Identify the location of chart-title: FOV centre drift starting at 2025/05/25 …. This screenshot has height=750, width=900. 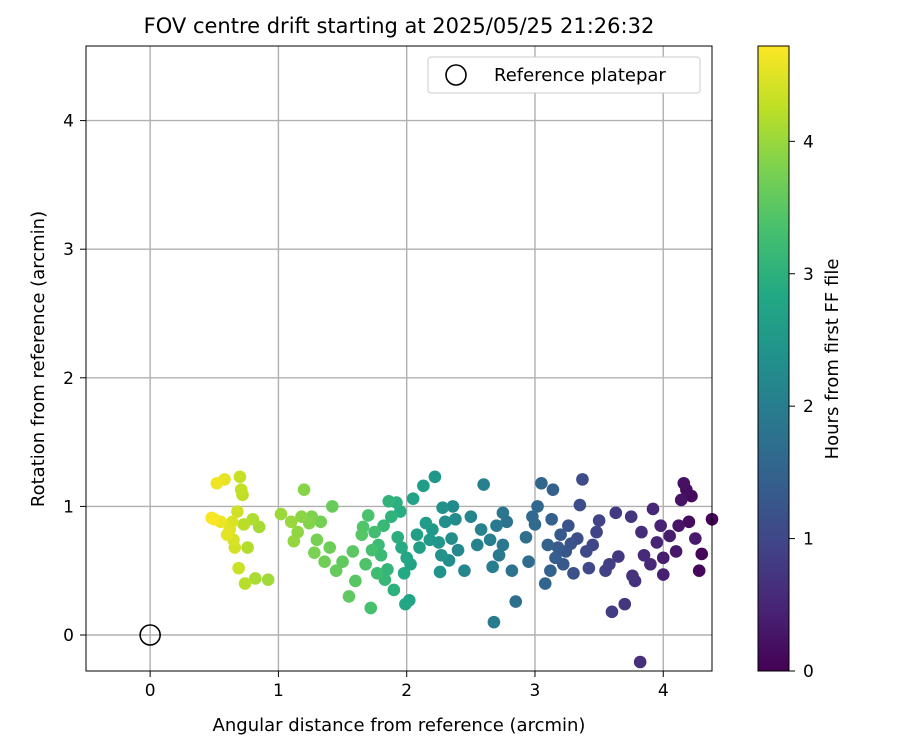
(399, 26).